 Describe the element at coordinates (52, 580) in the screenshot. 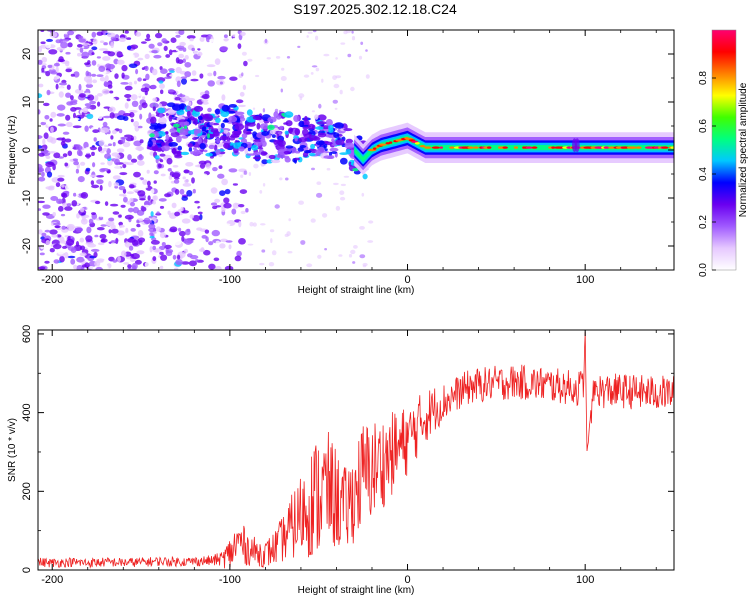

I see `snr-xtick-label: -200` at that location.